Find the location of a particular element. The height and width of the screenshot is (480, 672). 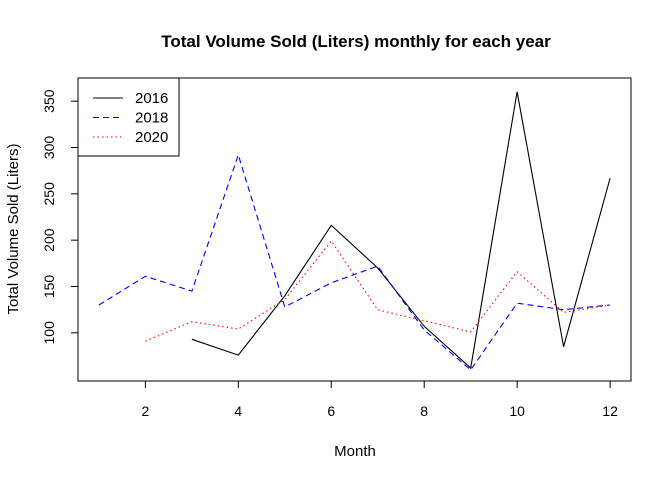

x-tick-label: 4 is located at coordinates (238, 411).